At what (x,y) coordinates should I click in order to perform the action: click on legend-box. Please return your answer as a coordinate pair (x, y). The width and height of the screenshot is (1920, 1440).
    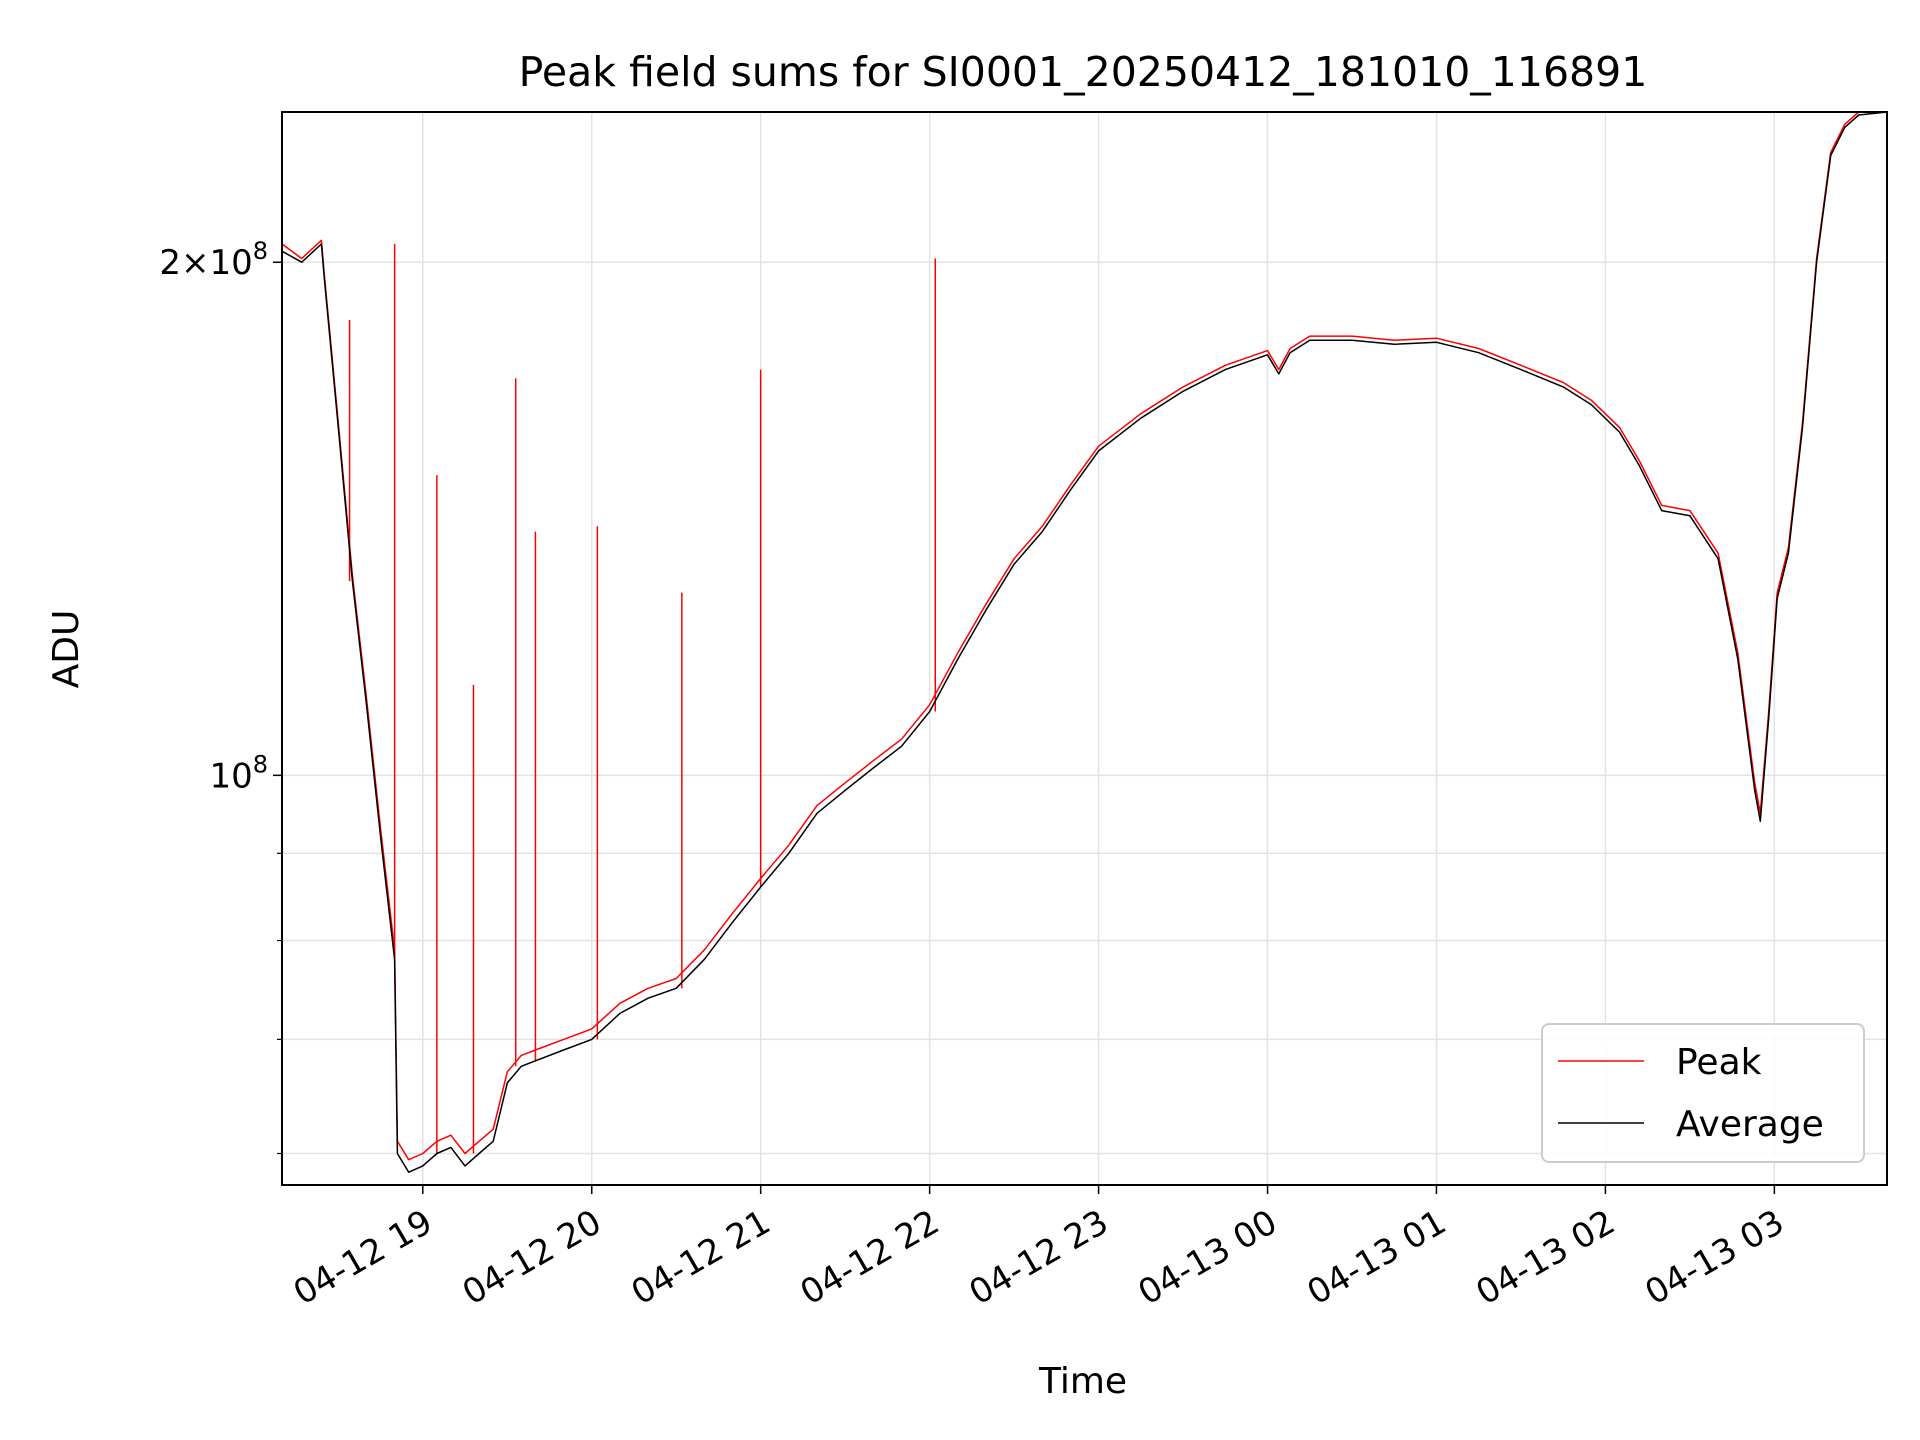
    Looking at the image, I should click on (1703, 1093).